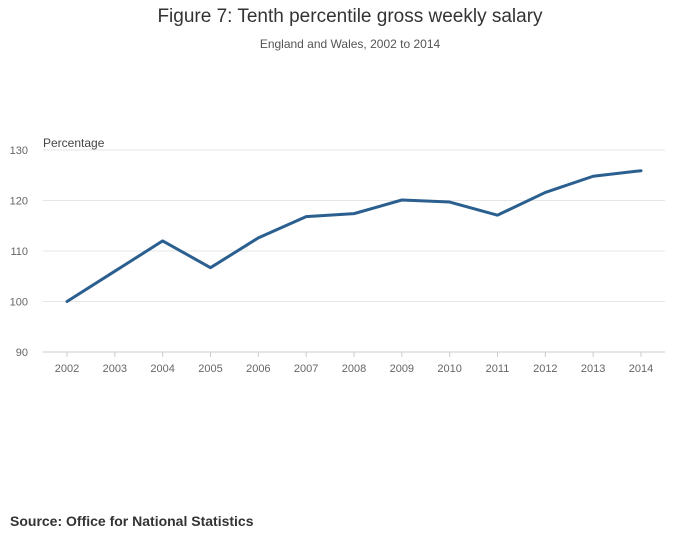 The width and height of the screenshot is (700, 549). Describe the element at coordinates (163, 241) in the screenshot. I see `data-point-2004` at that location.